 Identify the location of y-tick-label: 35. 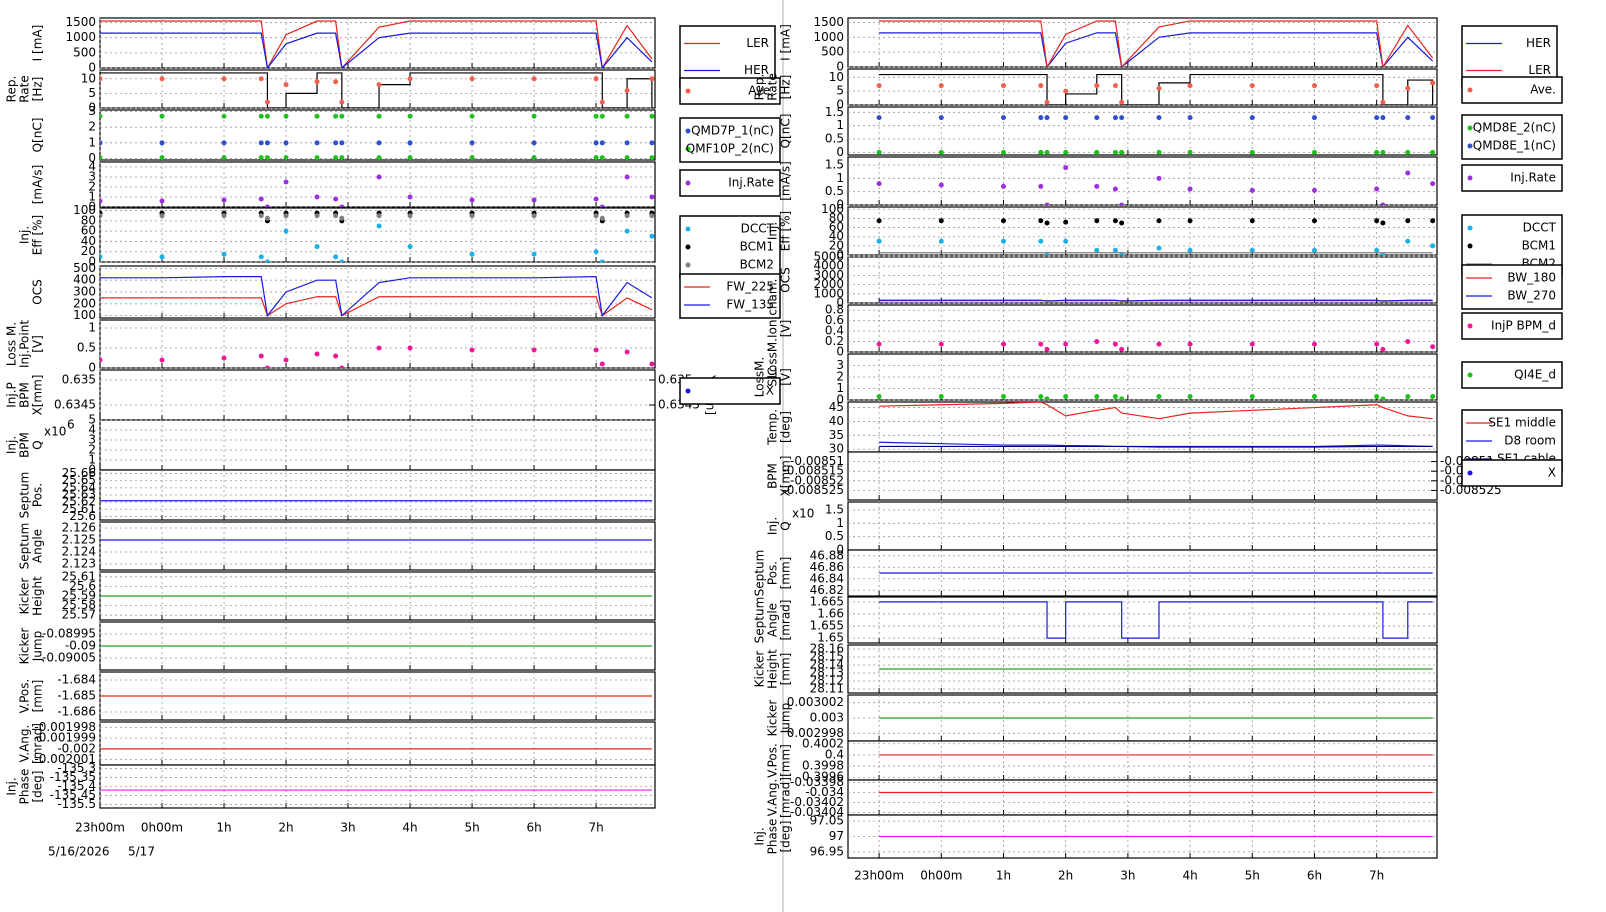
(836, 435).